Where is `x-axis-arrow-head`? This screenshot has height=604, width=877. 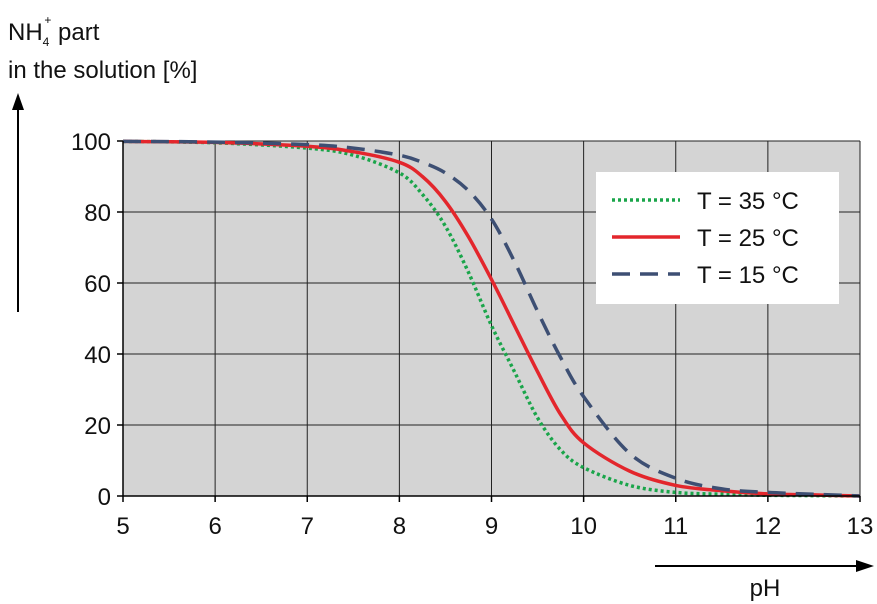 x-axis-arrow-head is located at coordinates (865, 566).